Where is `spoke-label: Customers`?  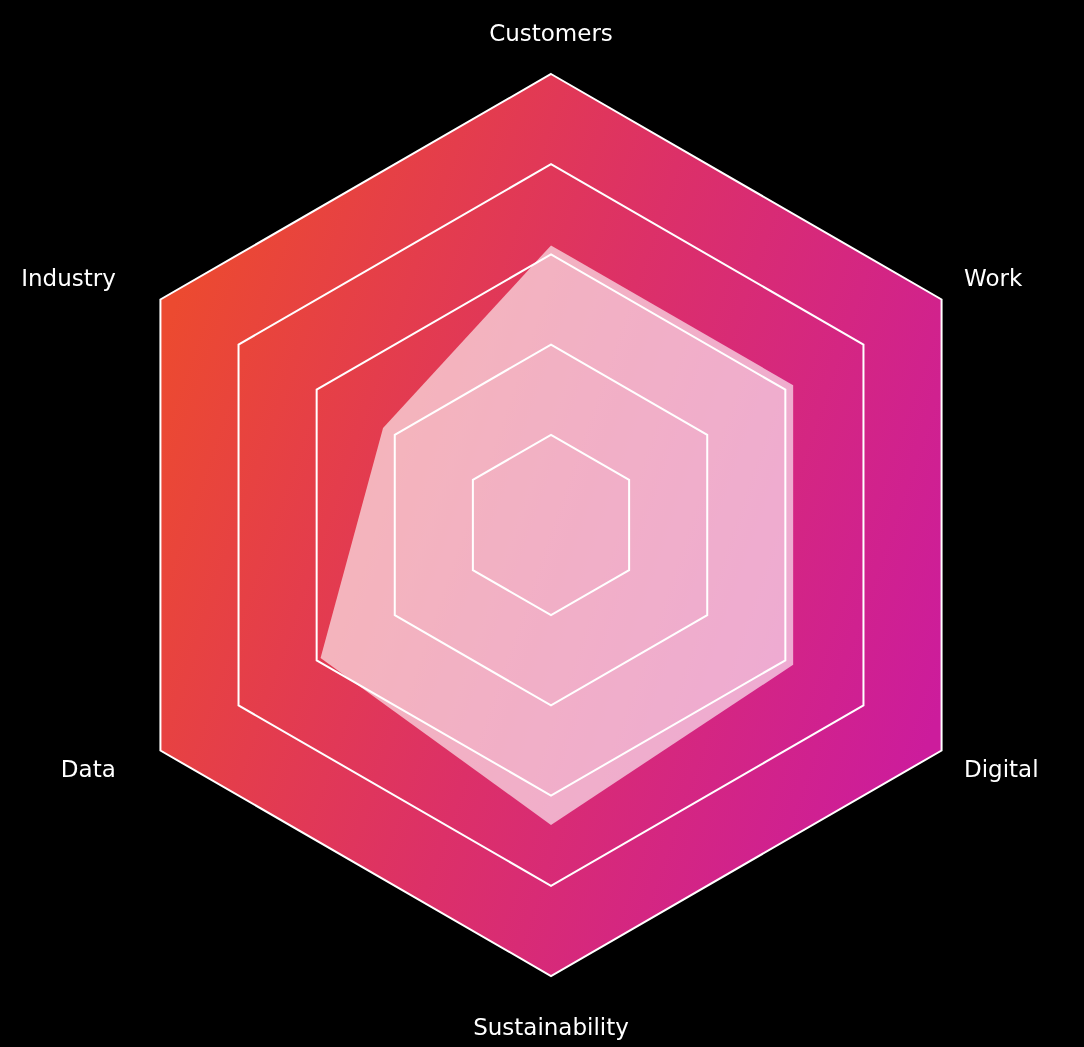 spoke-label: Customers is located at coordinates (551, 32).